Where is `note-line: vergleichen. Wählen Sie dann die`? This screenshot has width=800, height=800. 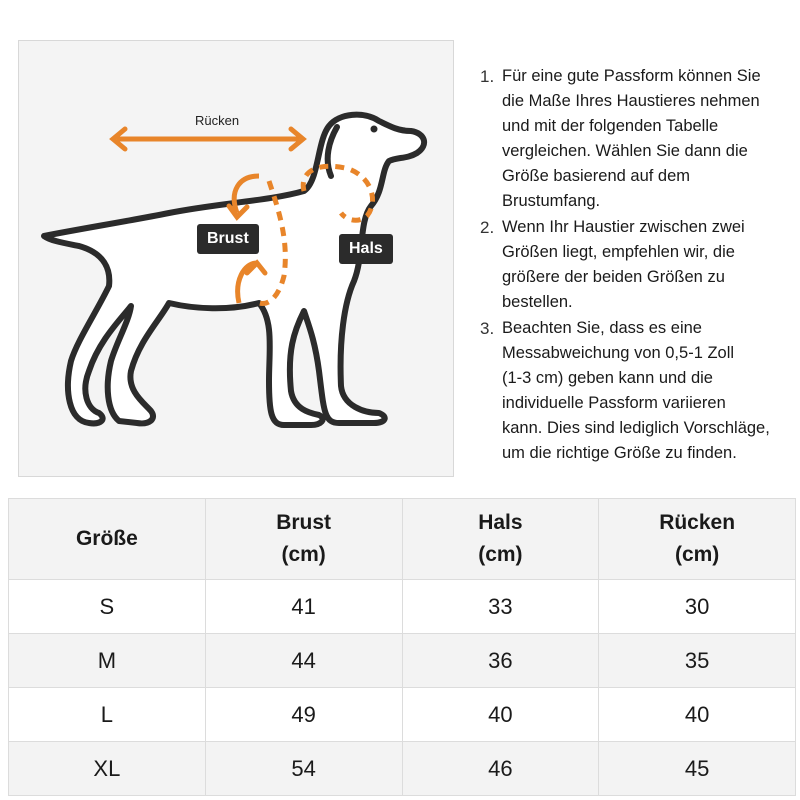 note-line: vergleichen. Wählen Sie dann die is located at coordinates (625, 151).